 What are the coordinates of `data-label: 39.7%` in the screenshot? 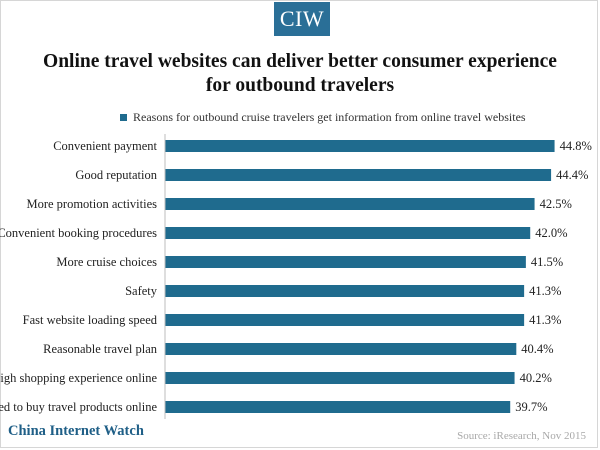 It's located at (531, 407).